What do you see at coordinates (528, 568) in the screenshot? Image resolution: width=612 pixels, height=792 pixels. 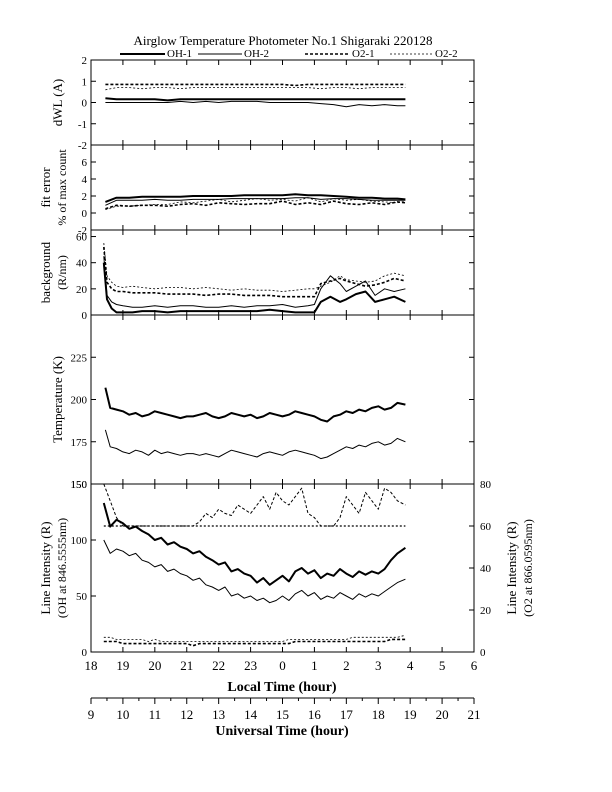 I see `ylabel-right2-li: (O2 at 866.0595nm)` at bounding box center [528, 568].